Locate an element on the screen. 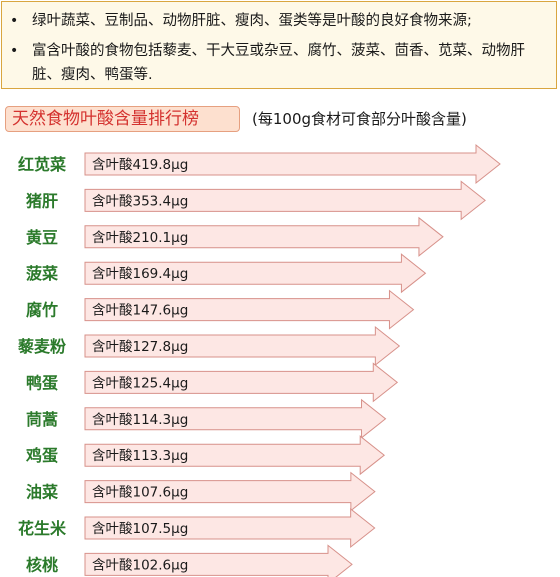 This screenshot has width=560, height=577. bar-row: 油菜 含叶酸107.6μg is located at coordinates (201, 491).